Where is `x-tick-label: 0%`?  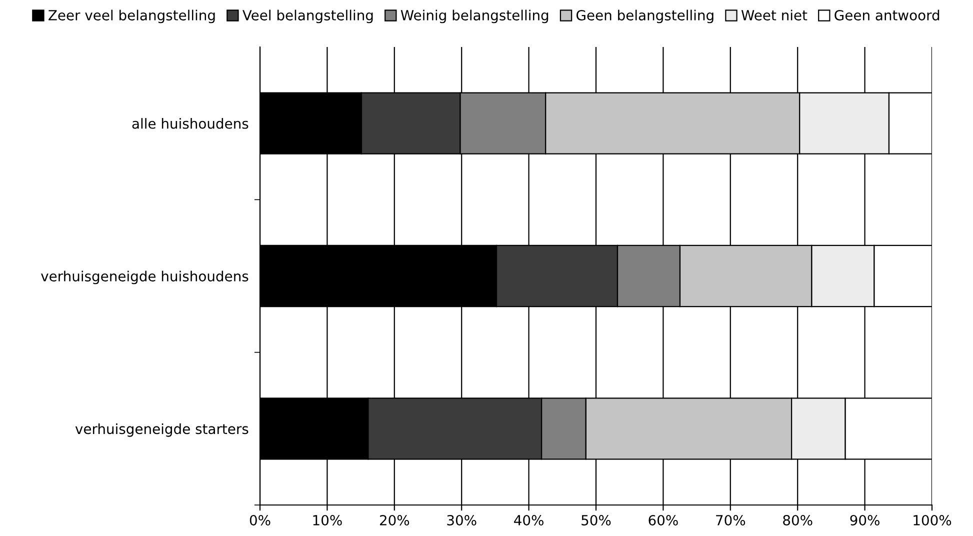 x-tick-label: 0% is located at coordinates (260, 520).